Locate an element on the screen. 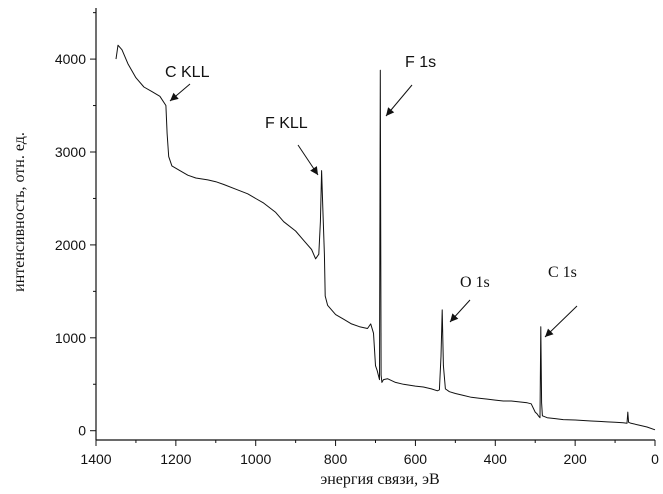 The width and height of the screenshot is (663, 494). x-tick-label: 600 is located at coordinates (416, 459).